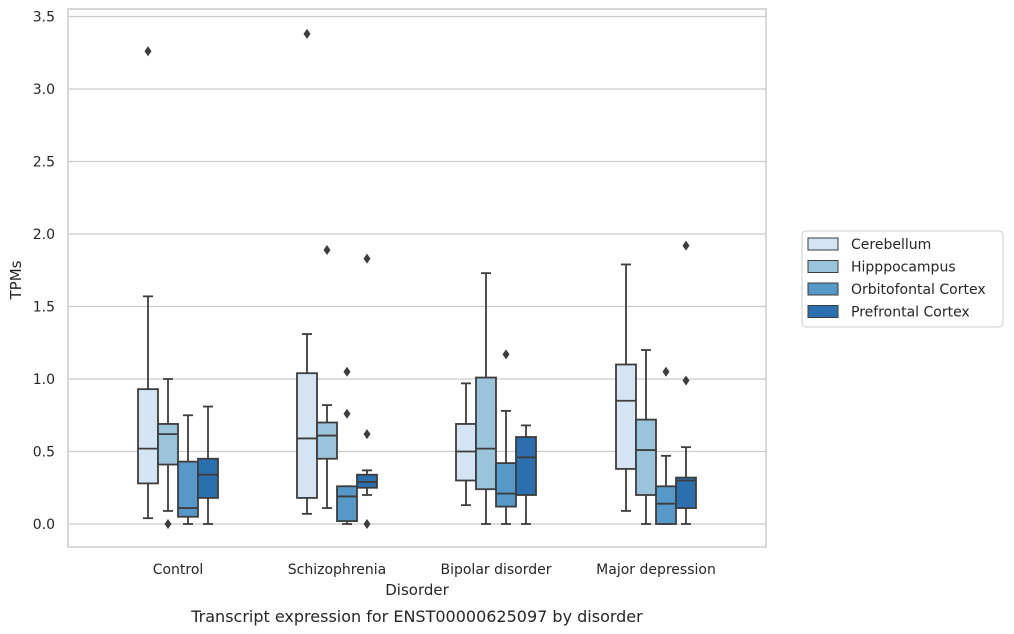  I want to click on y-tick-label: 0.5, so click(44, 453).